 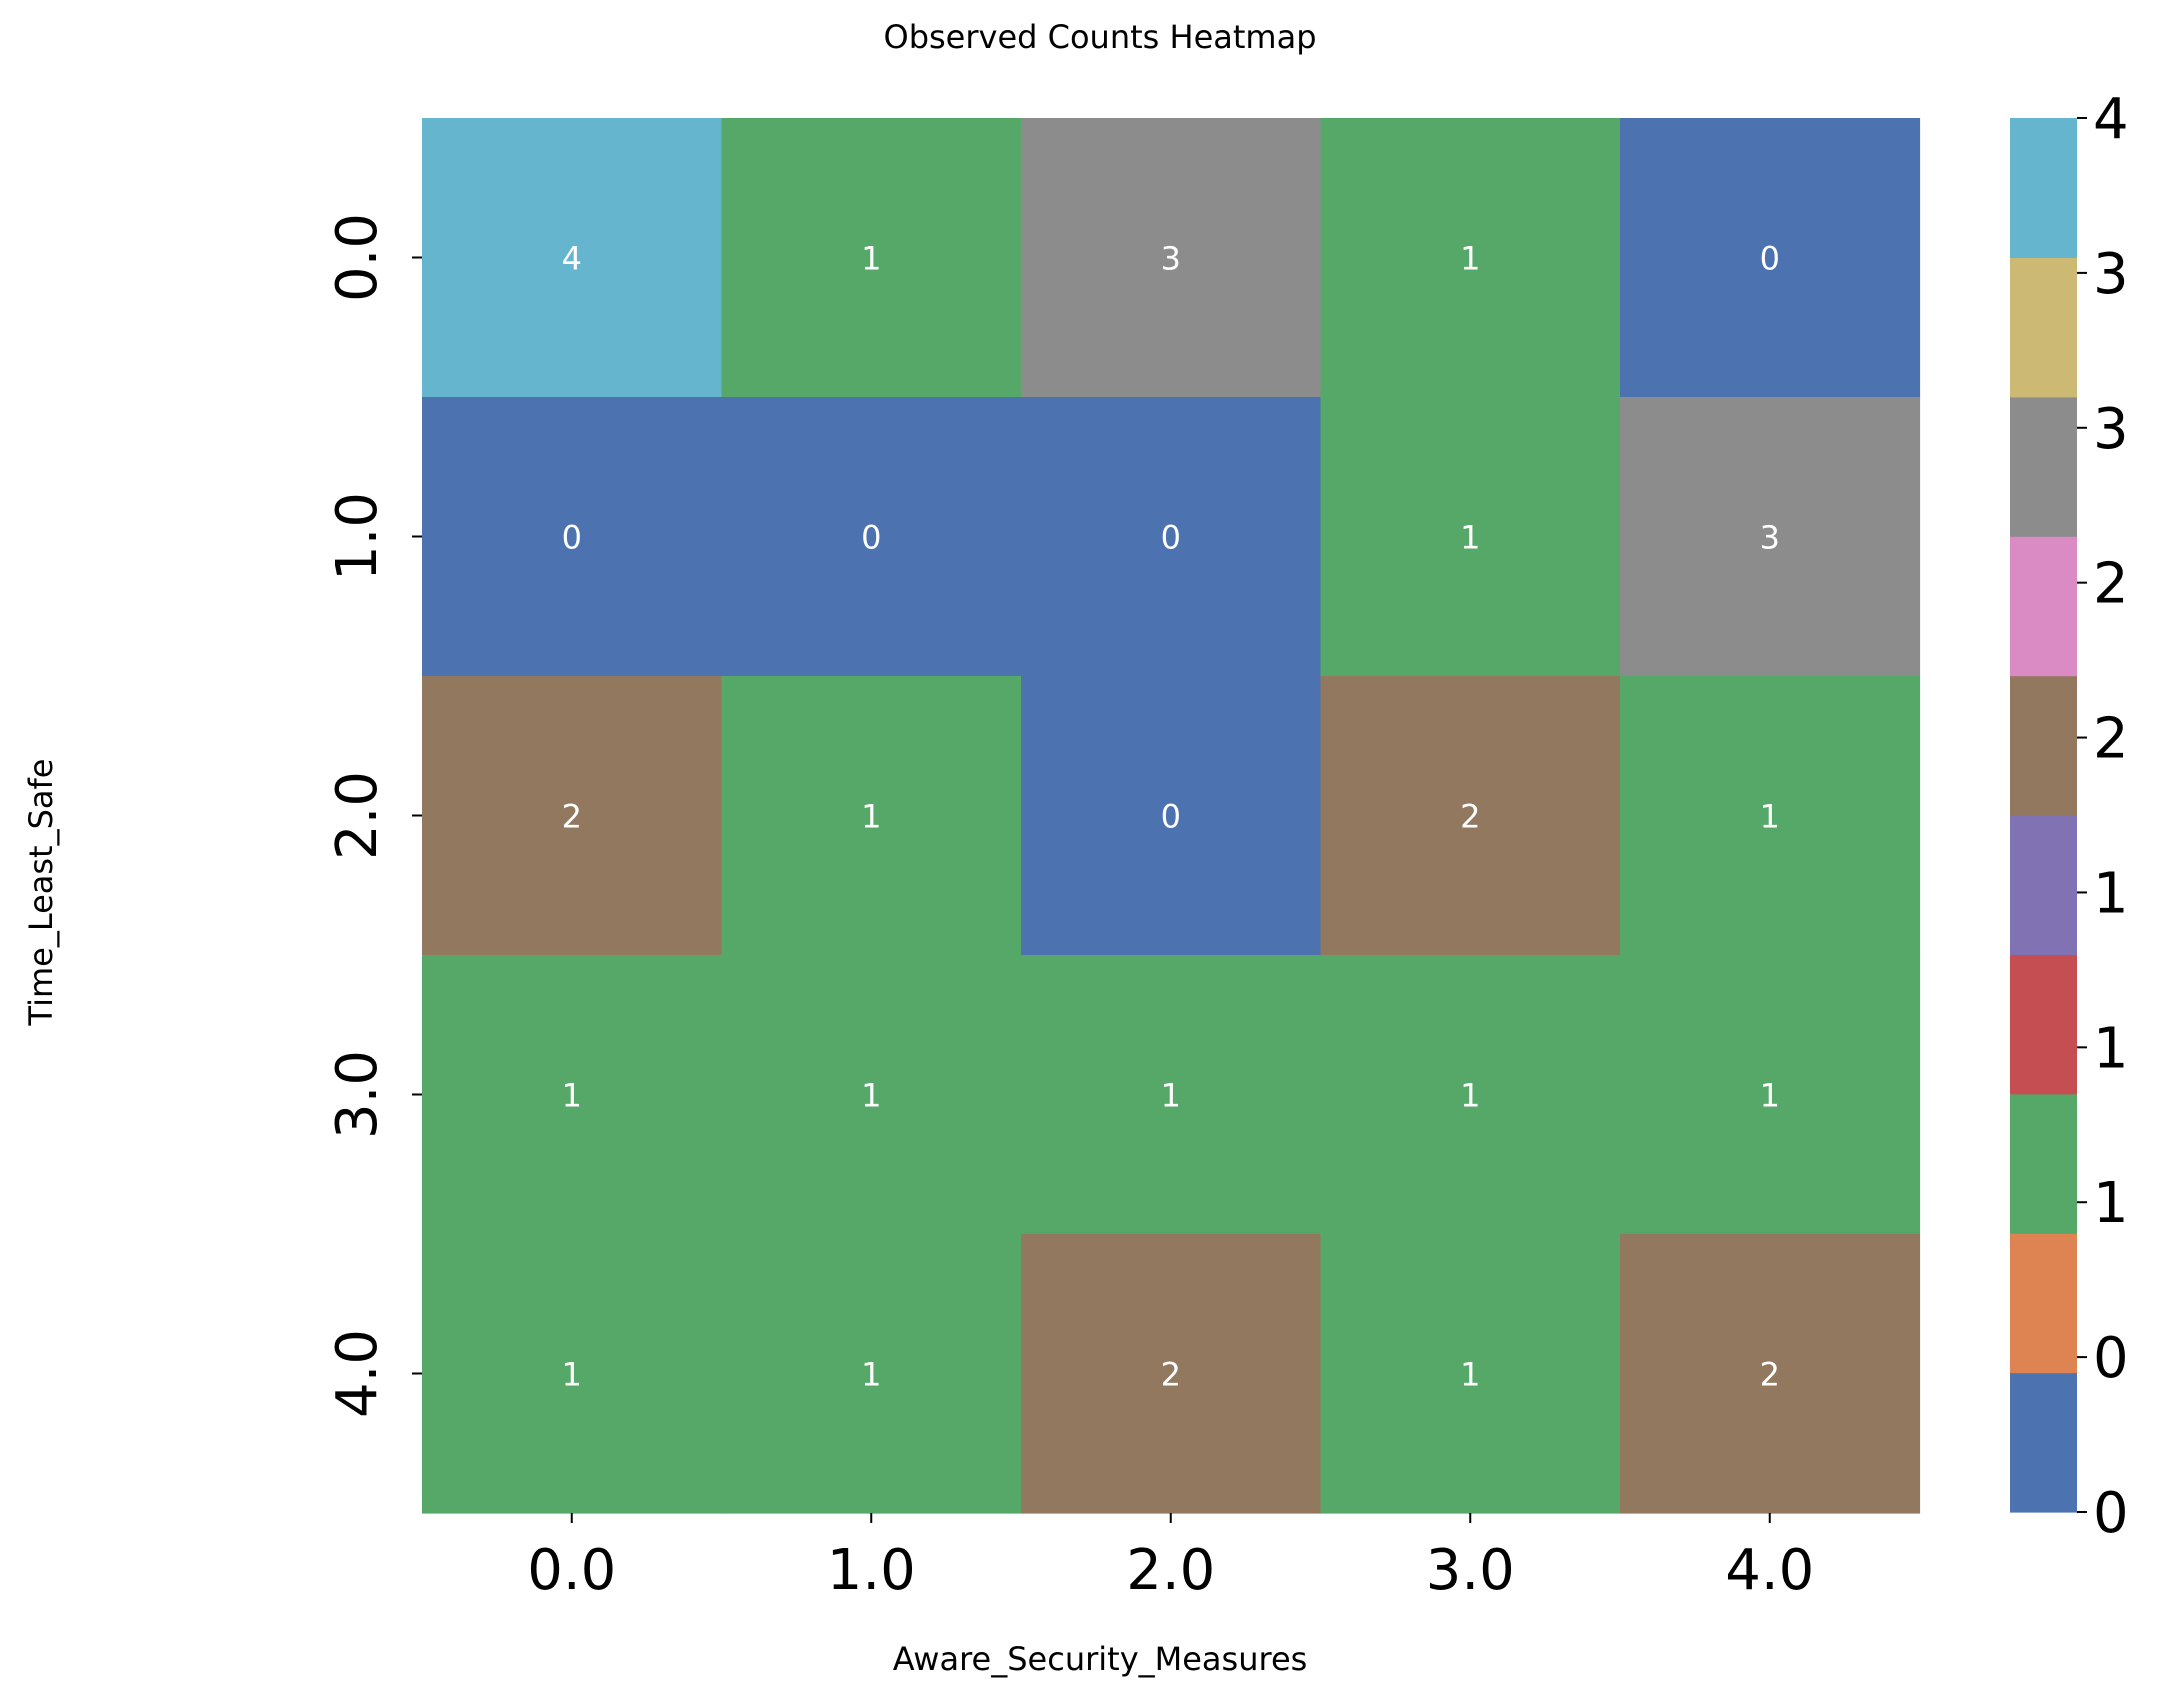 I want to click on heatmap-cell-r1-c0, so click(x=572, y=537).